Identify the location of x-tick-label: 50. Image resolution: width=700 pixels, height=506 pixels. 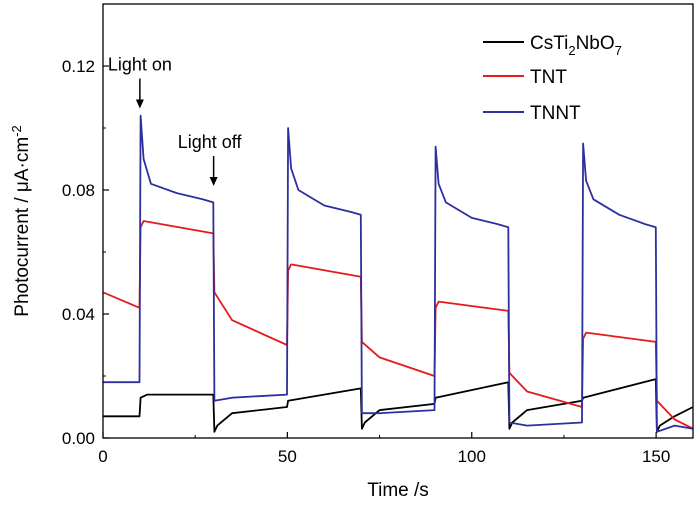
(287, 456).